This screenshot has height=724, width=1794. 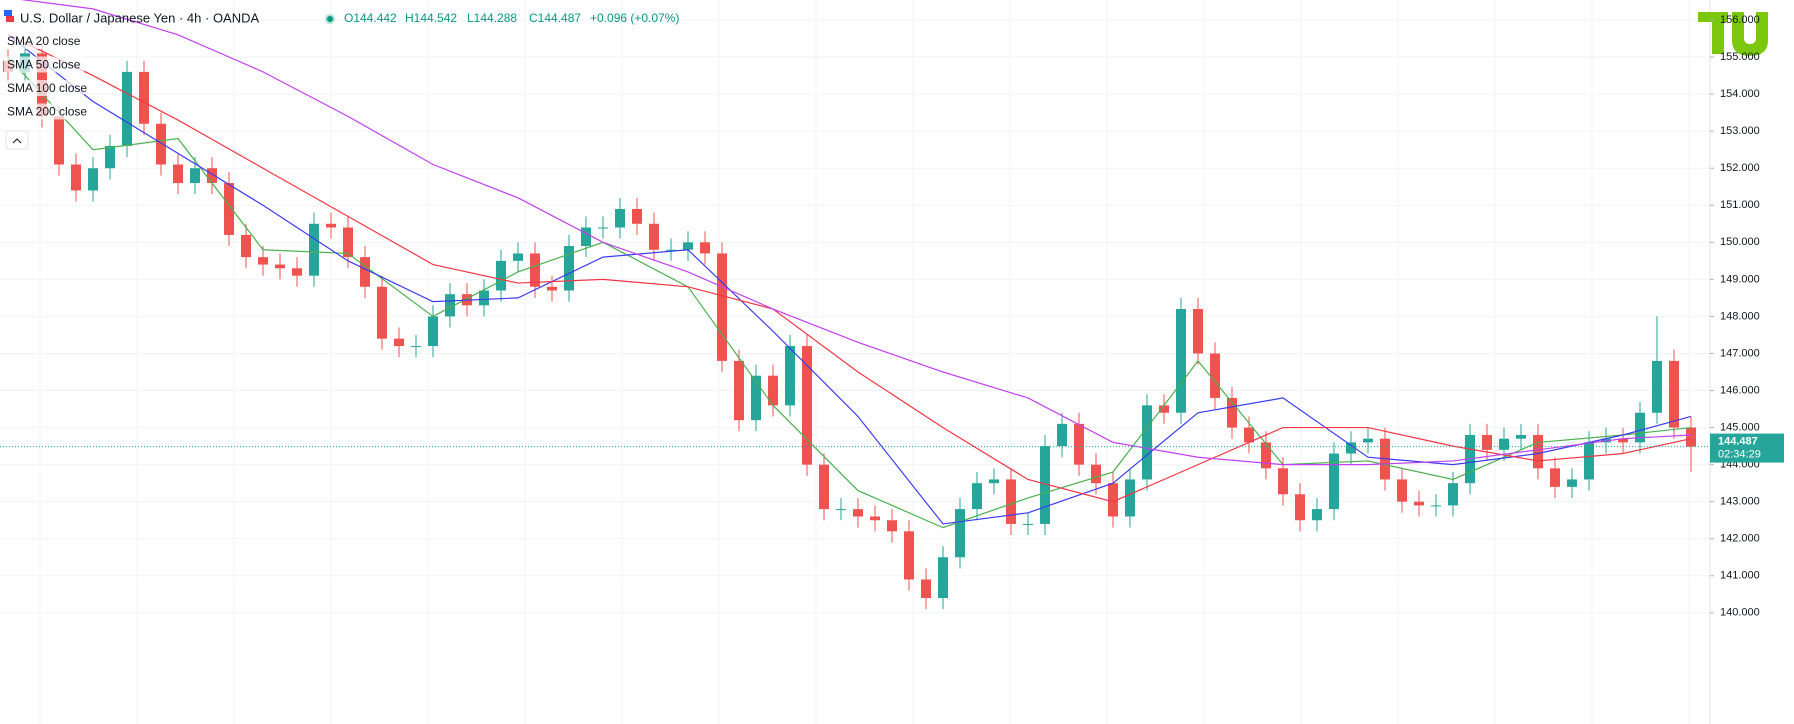 I want to click on y-tick-label: 154.000, so click(x=1740, y=94).